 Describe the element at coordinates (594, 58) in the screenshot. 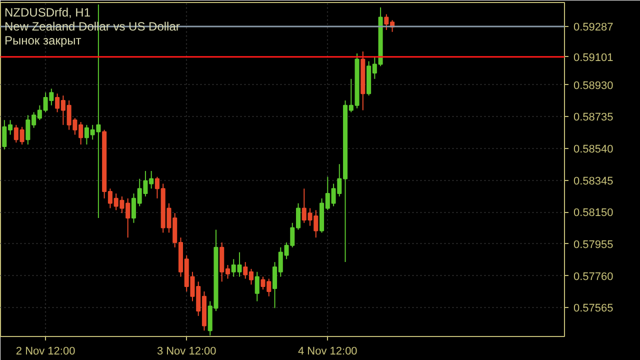

I see `ref-line-label: 0.59101` at that location.